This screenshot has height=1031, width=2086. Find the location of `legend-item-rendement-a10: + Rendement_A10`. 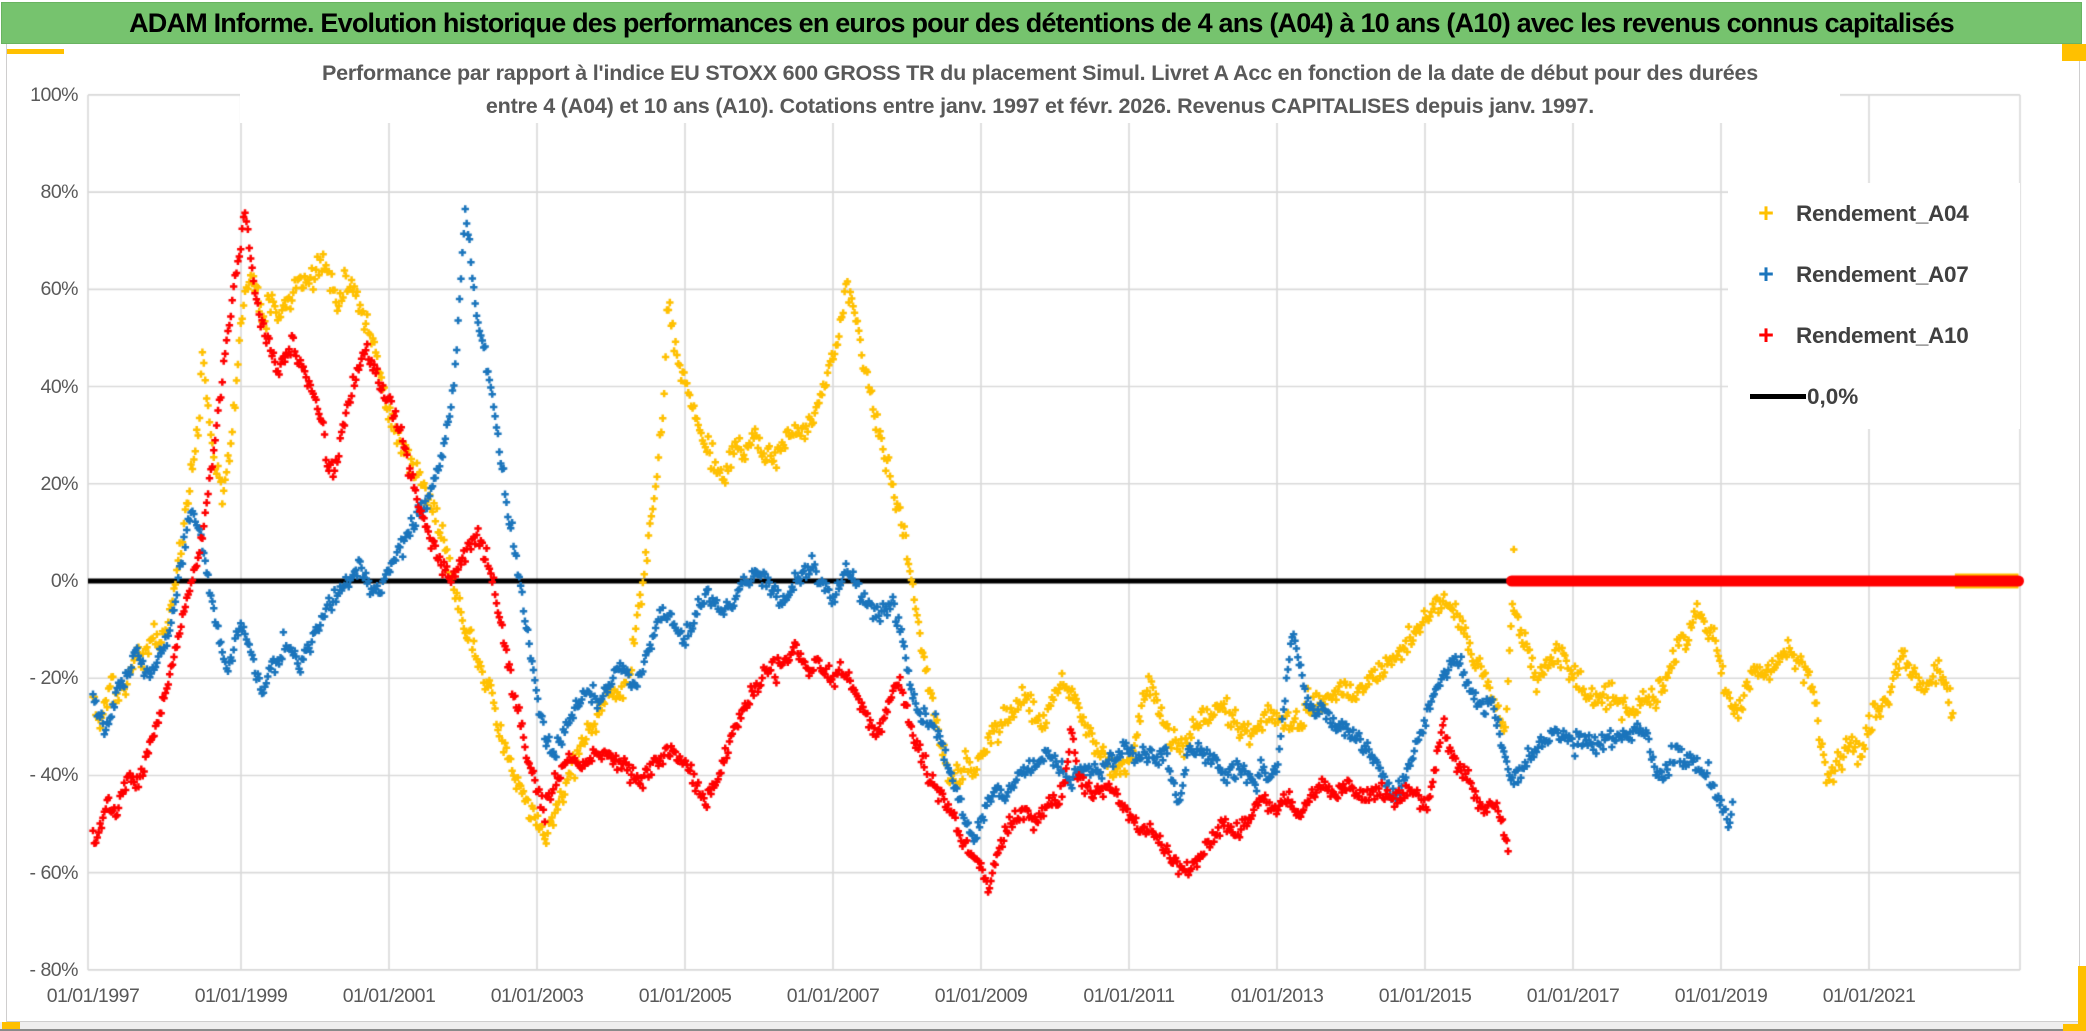

legend-item-rendement-a10: + Rendement_A10 is located at coordinates (1874, 335).